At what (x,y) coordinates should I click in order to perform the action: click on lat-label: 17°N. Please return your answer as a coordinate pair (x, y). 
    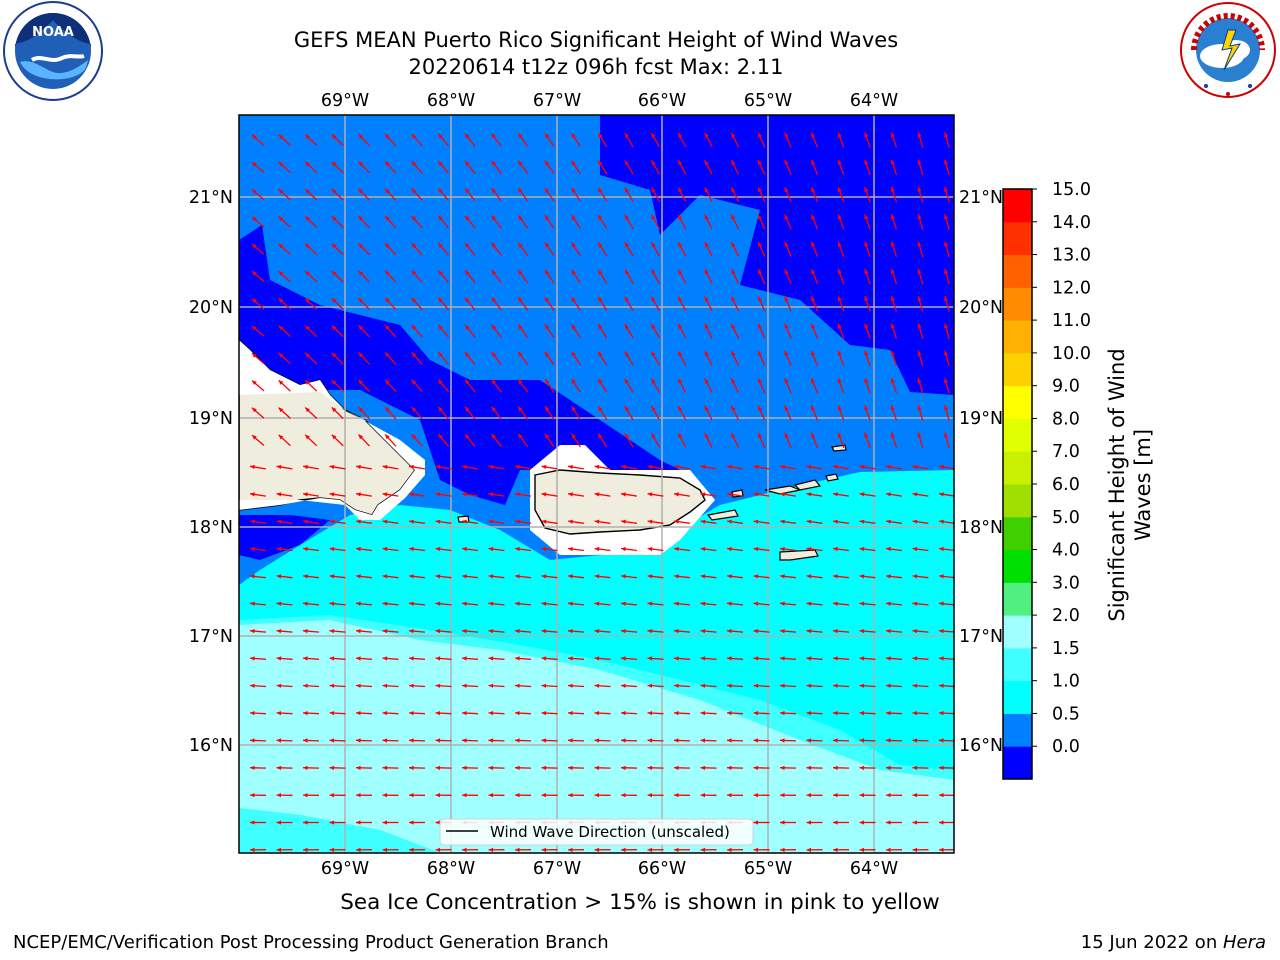
    Looking at the image, I should click on (211, 637).